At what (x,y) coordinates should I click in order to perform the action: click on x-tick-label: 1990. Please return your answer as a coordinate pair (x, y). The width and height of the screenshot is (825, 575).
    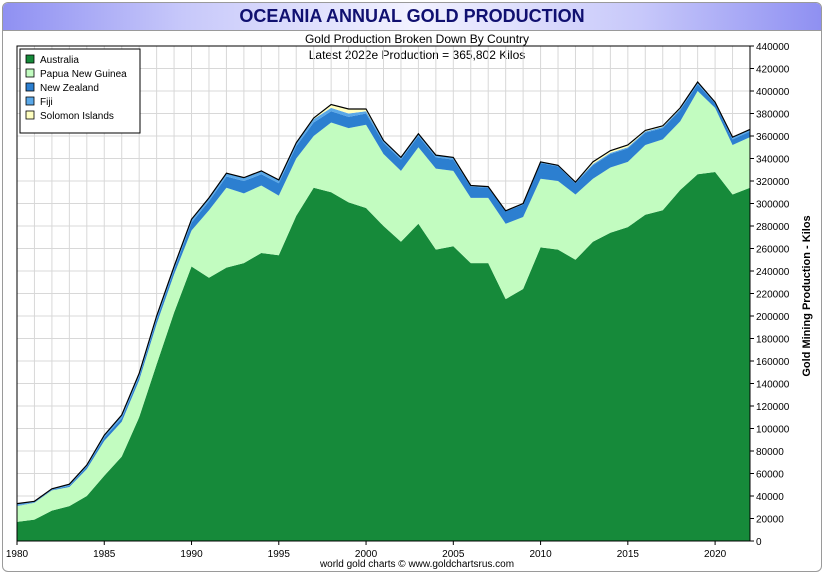
    Looking at the image, I should click on (191, 554).